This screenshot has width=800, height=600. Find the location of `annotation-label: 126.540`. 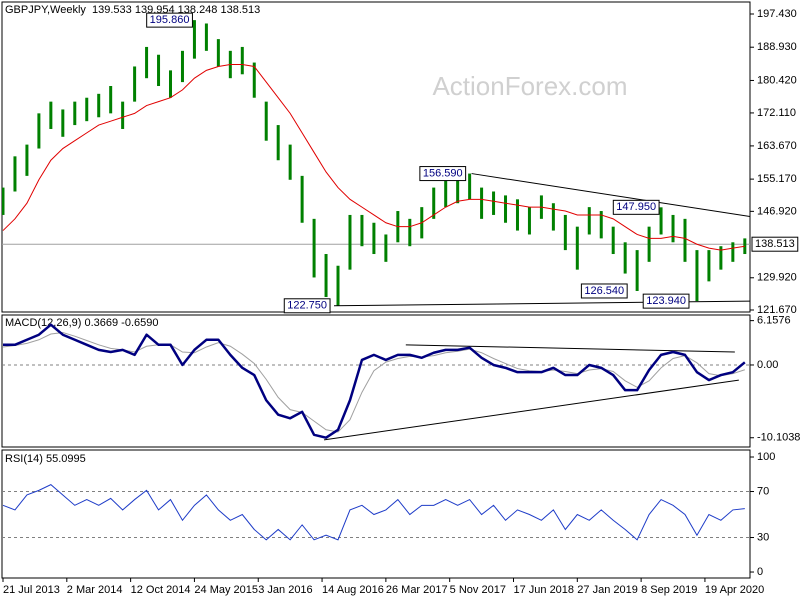

annotation-label: 126.540 is located at coordinates (604, 291).